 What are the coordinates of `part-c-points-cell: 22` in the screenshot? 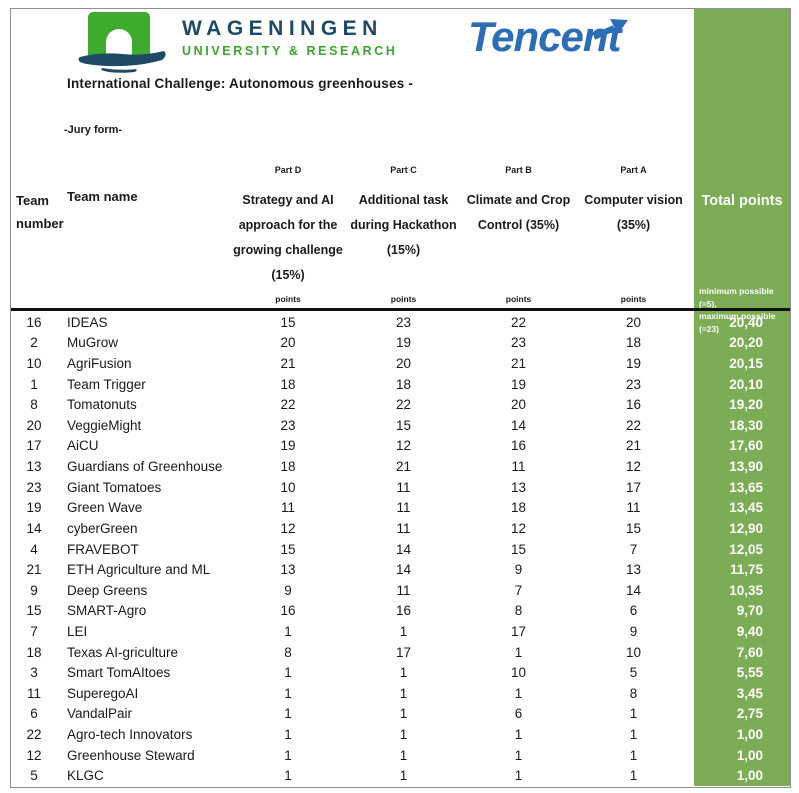 It's located at (403, 405).